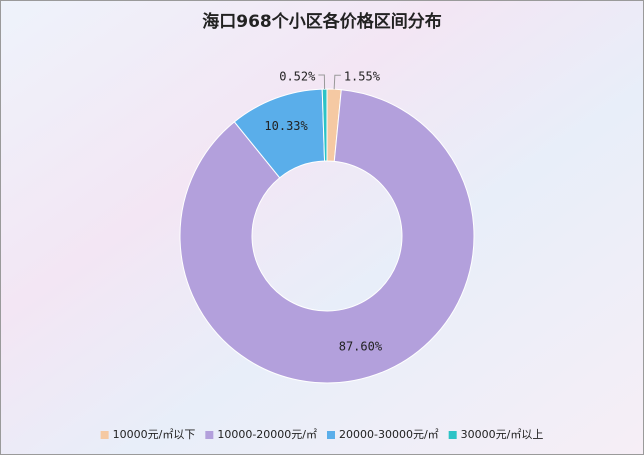 This screenshot has height=455, width=644. Describe the element at coordinates (362, 77) in the screenshot. I see `data-label: 1.55%` at that location.